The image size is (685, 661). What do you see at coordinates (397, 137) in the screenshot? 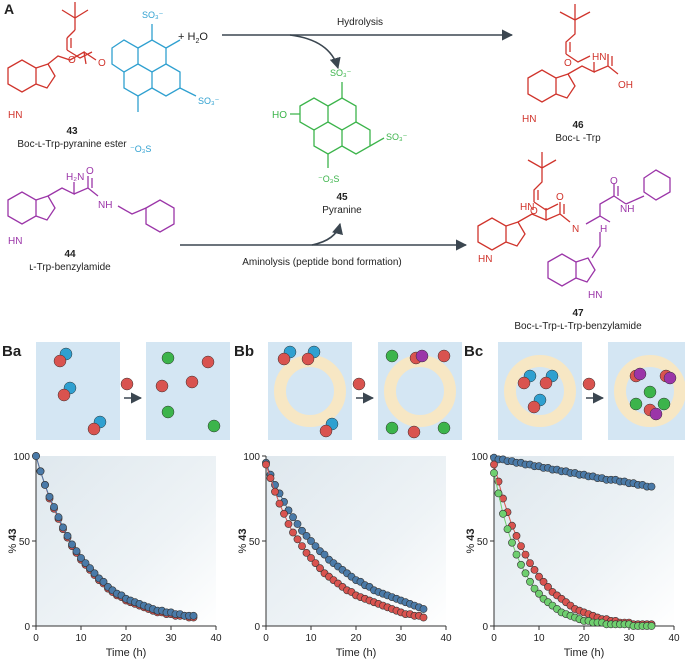
I see `so3-label-5: SO₃⁻` at bounding box center [397, 137].